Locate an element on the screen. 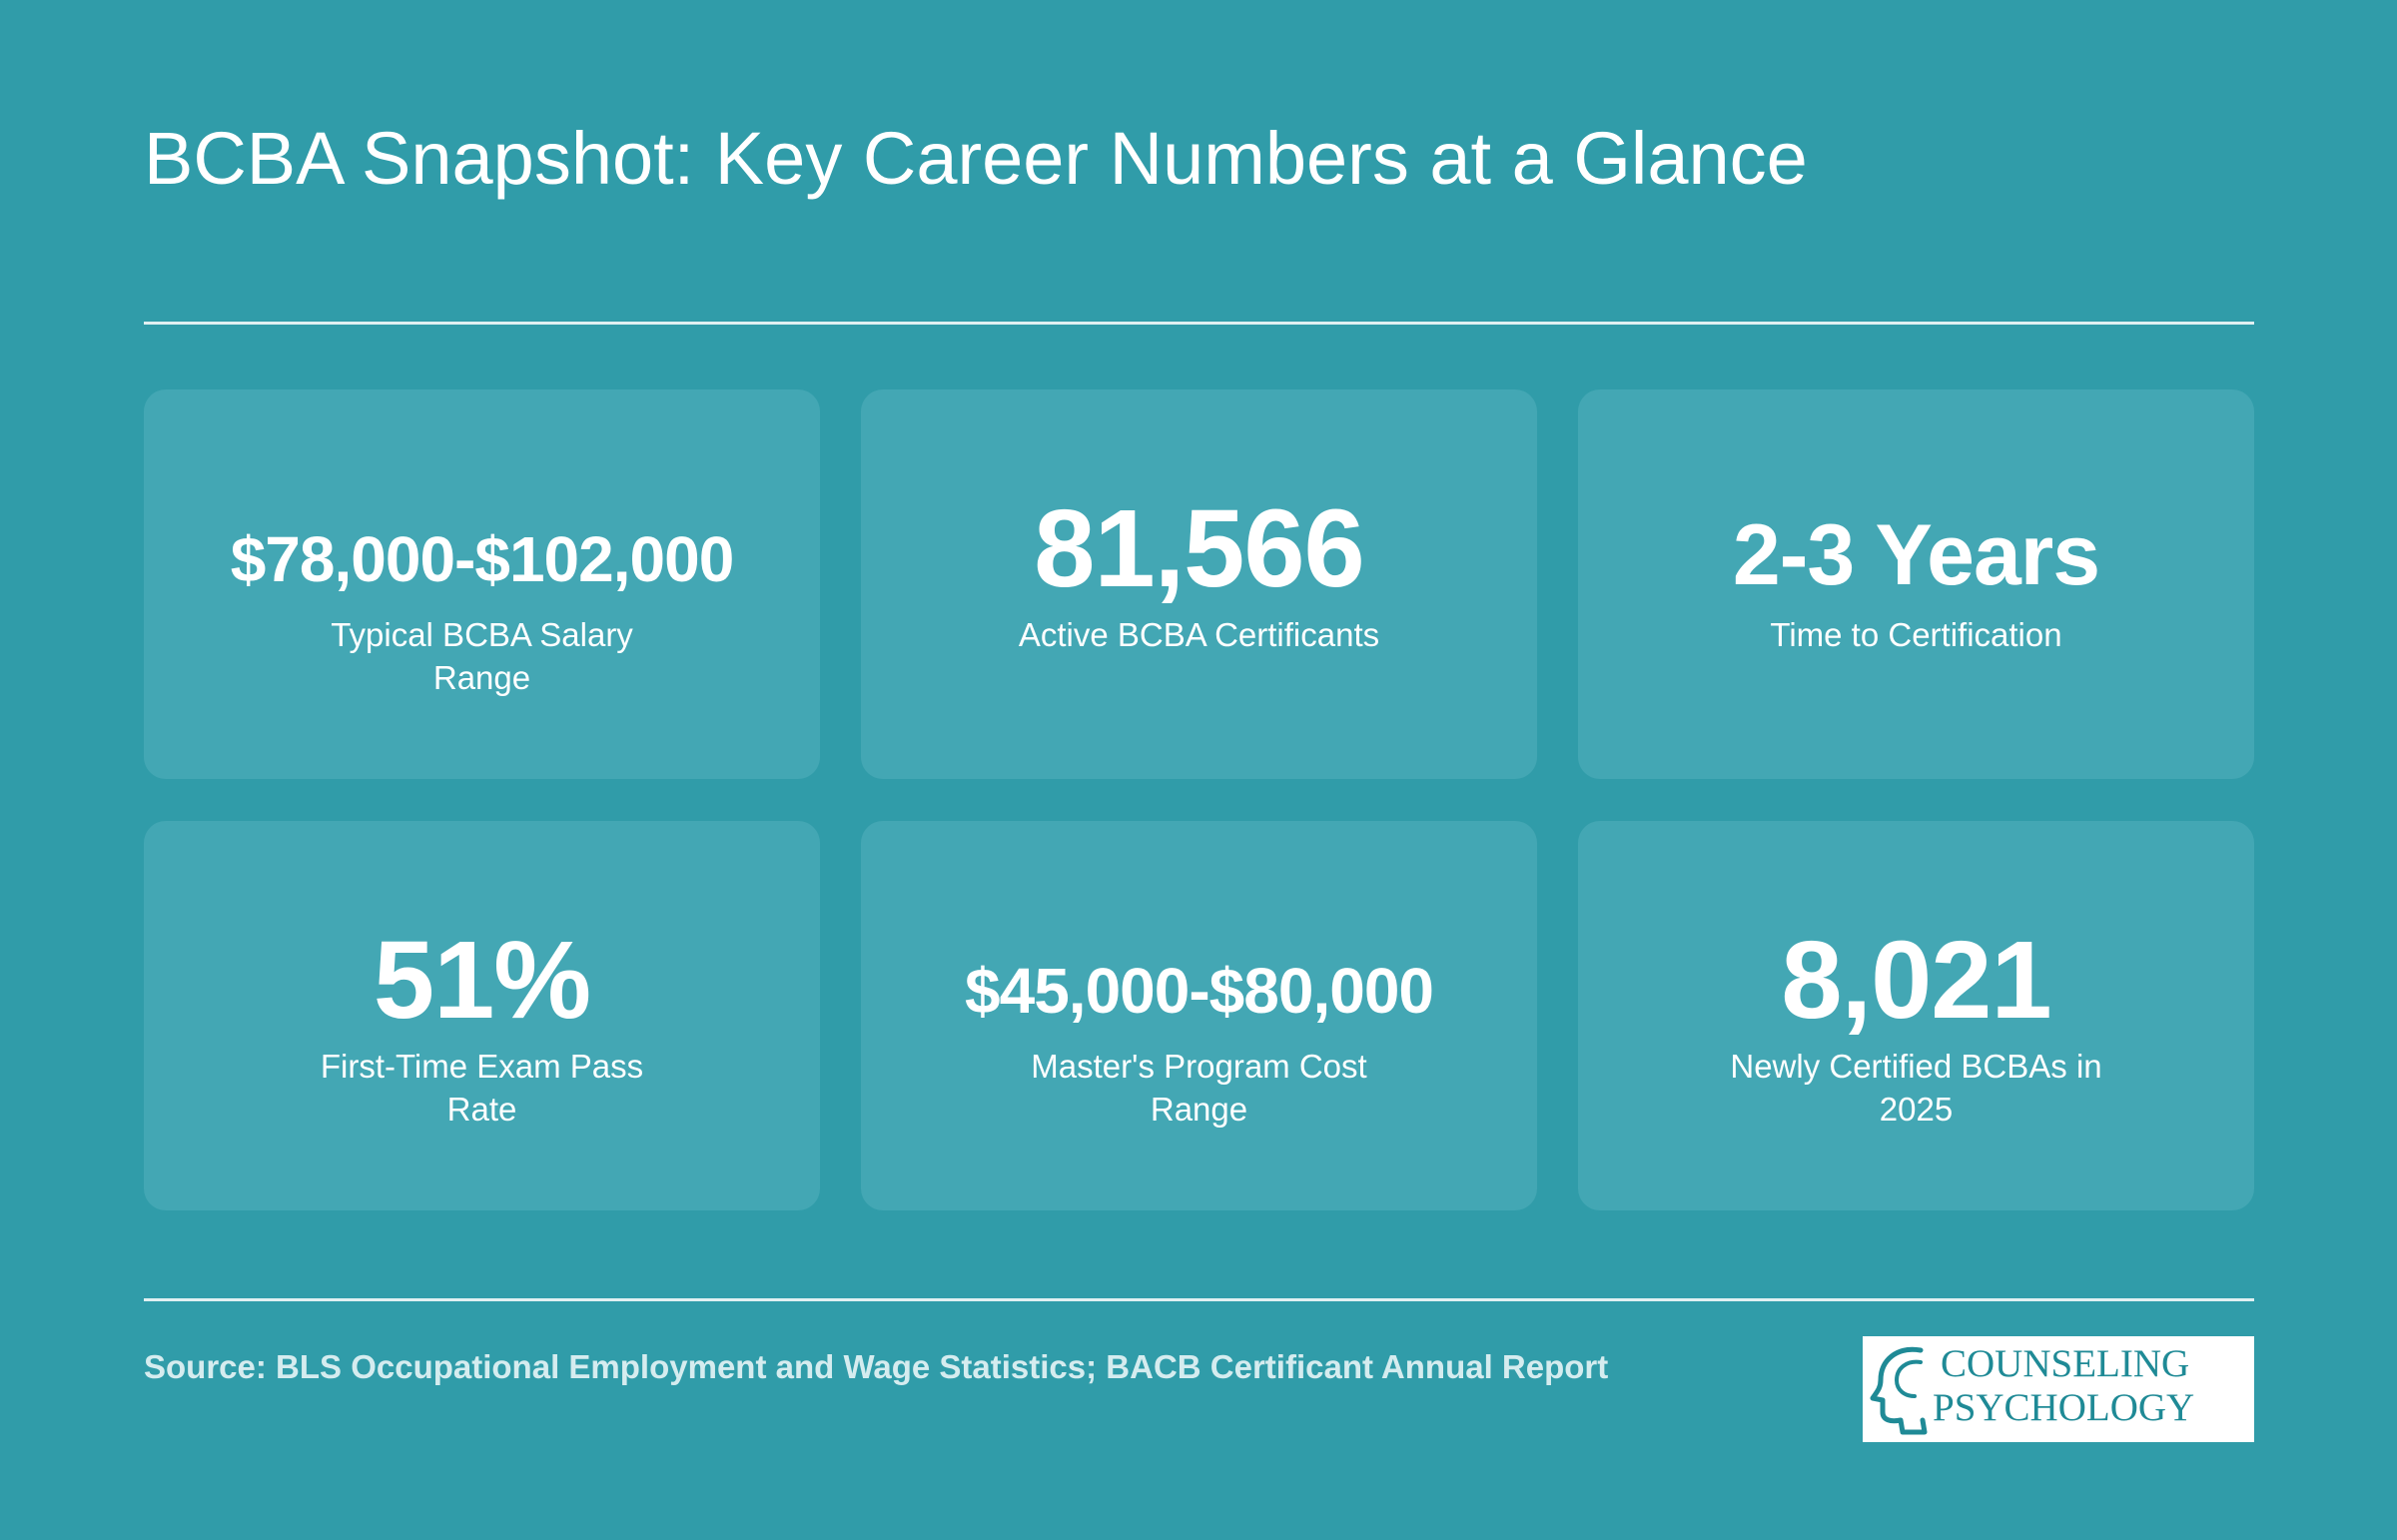 This screenshot has width=2397, height=1540. logo-wordmark: COUNSELING PSYCHOLOGY is located at coordinates (2063, 1386).